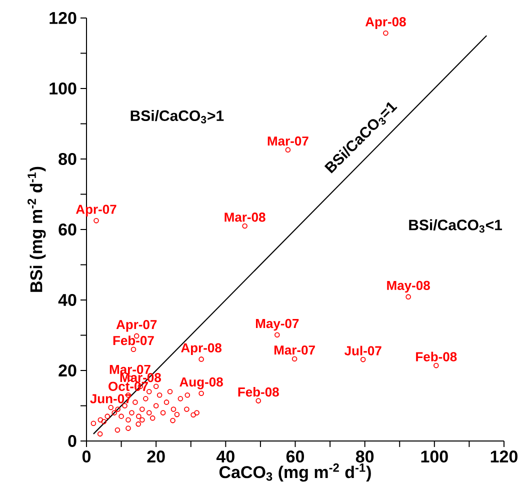 Image resolution: width=523 pixels, height=504 pixels. What do you see at coordinates (133, 341) in the screenshot?
I see `annotation: Feb-07` at bounding box center [133, 341].